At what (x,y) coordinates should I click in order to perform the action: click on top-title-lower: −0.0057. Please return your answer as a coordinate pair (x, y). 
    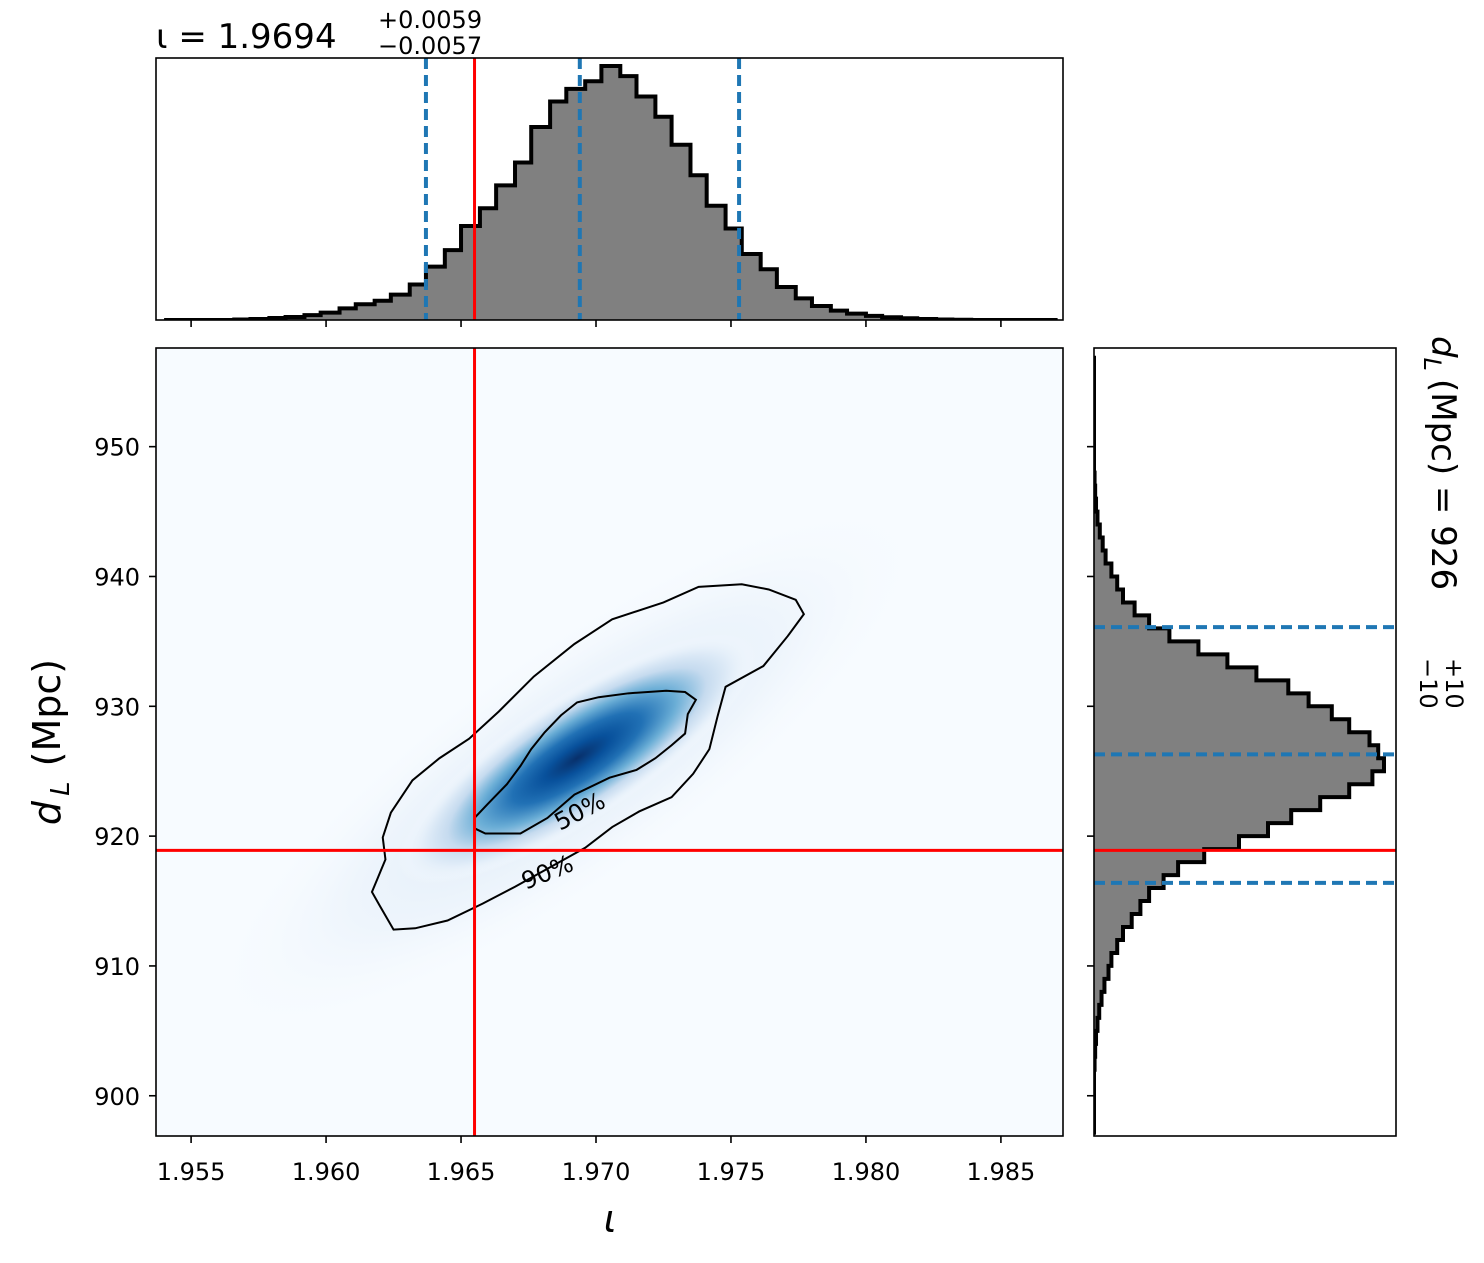
    Looking at the image, I should click on (430, 46).